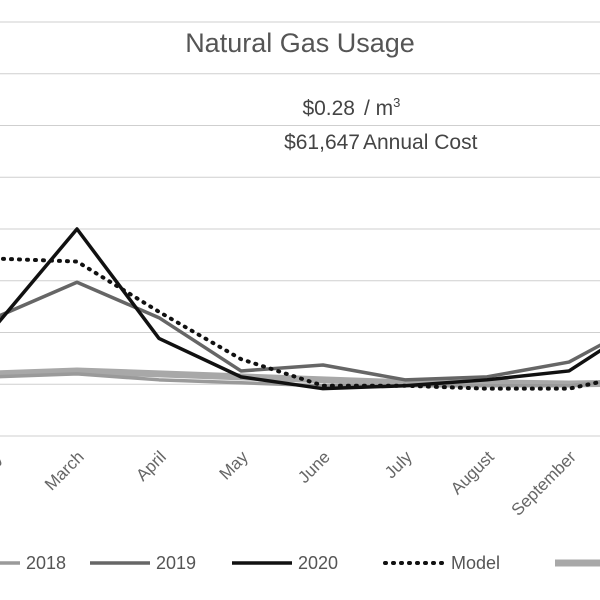  Describe the element at coordinates (150, 465) in the screenshot. I see `x-tick-label: April` at that location.